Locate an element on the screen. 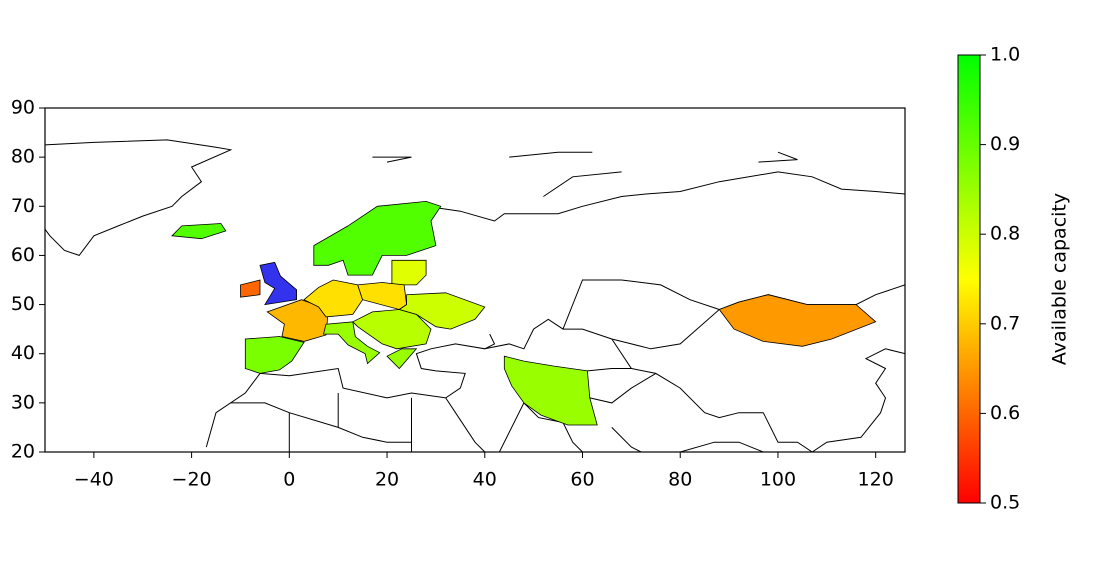 The width and height of the screenshot is (1120, 564). y-tick-label: 60 is located at coordinates (23, 255).